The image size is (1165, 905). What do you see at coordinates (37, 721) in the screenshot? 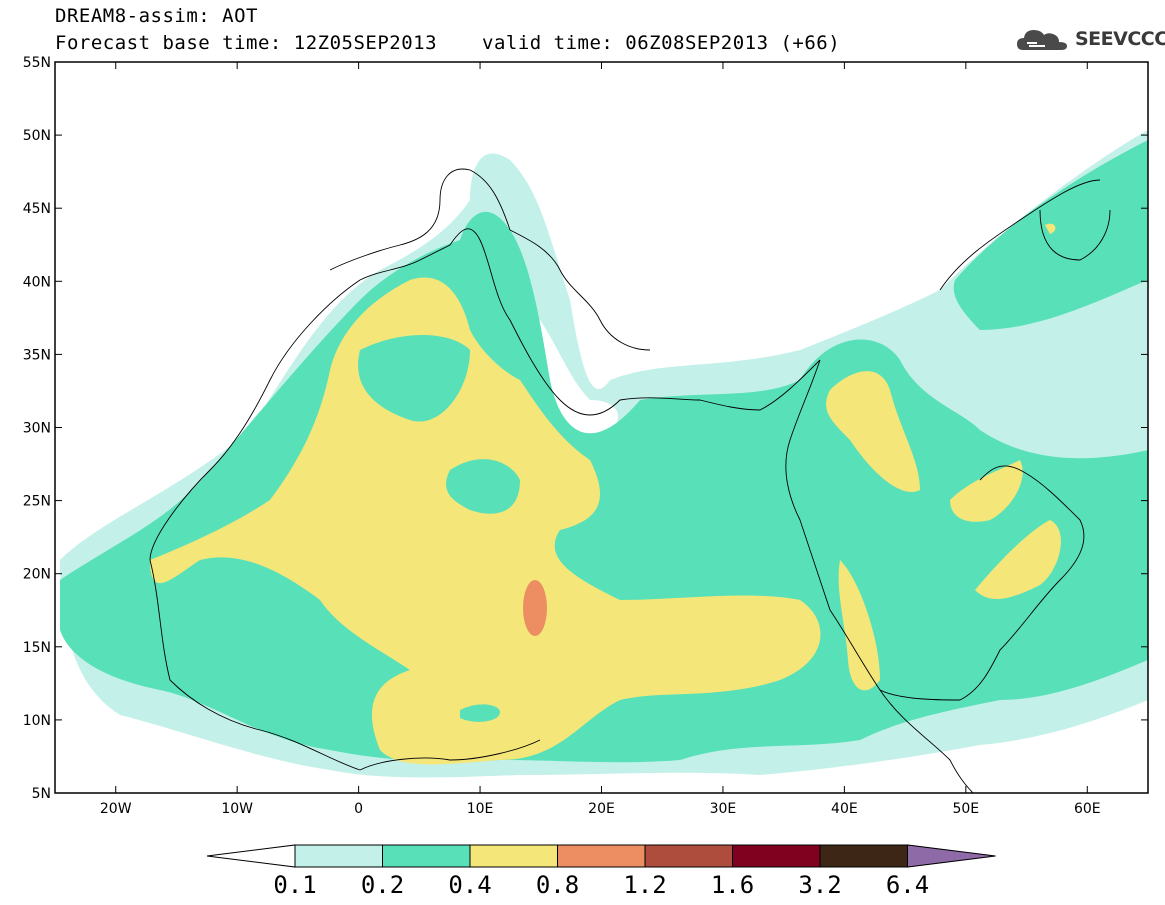
I see `lat-tick-label: 10N` at bounding box center [37, 721].